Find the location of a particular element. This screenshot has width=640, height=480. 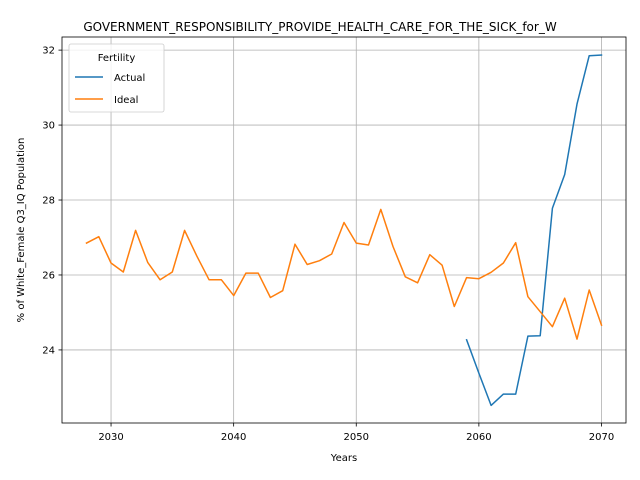

y-tick-label: 24 is located at coordinates (48, 350).